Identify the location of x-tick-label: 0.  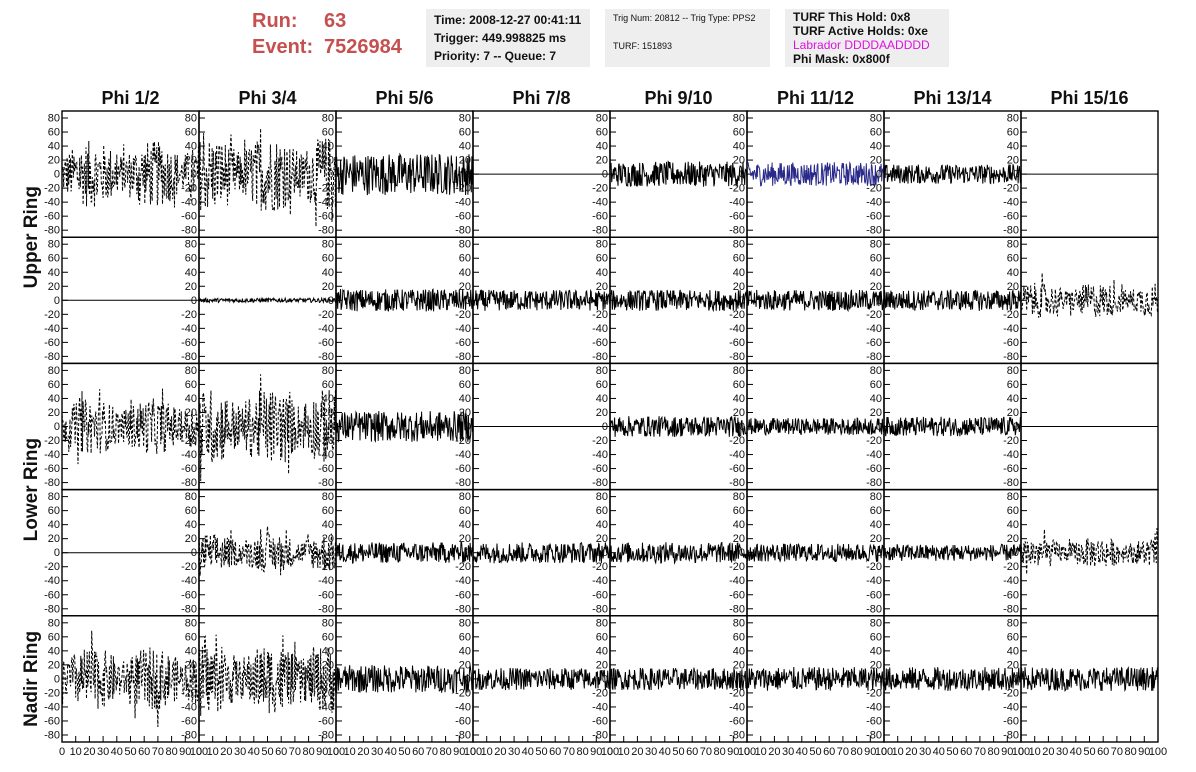
(884, 752).